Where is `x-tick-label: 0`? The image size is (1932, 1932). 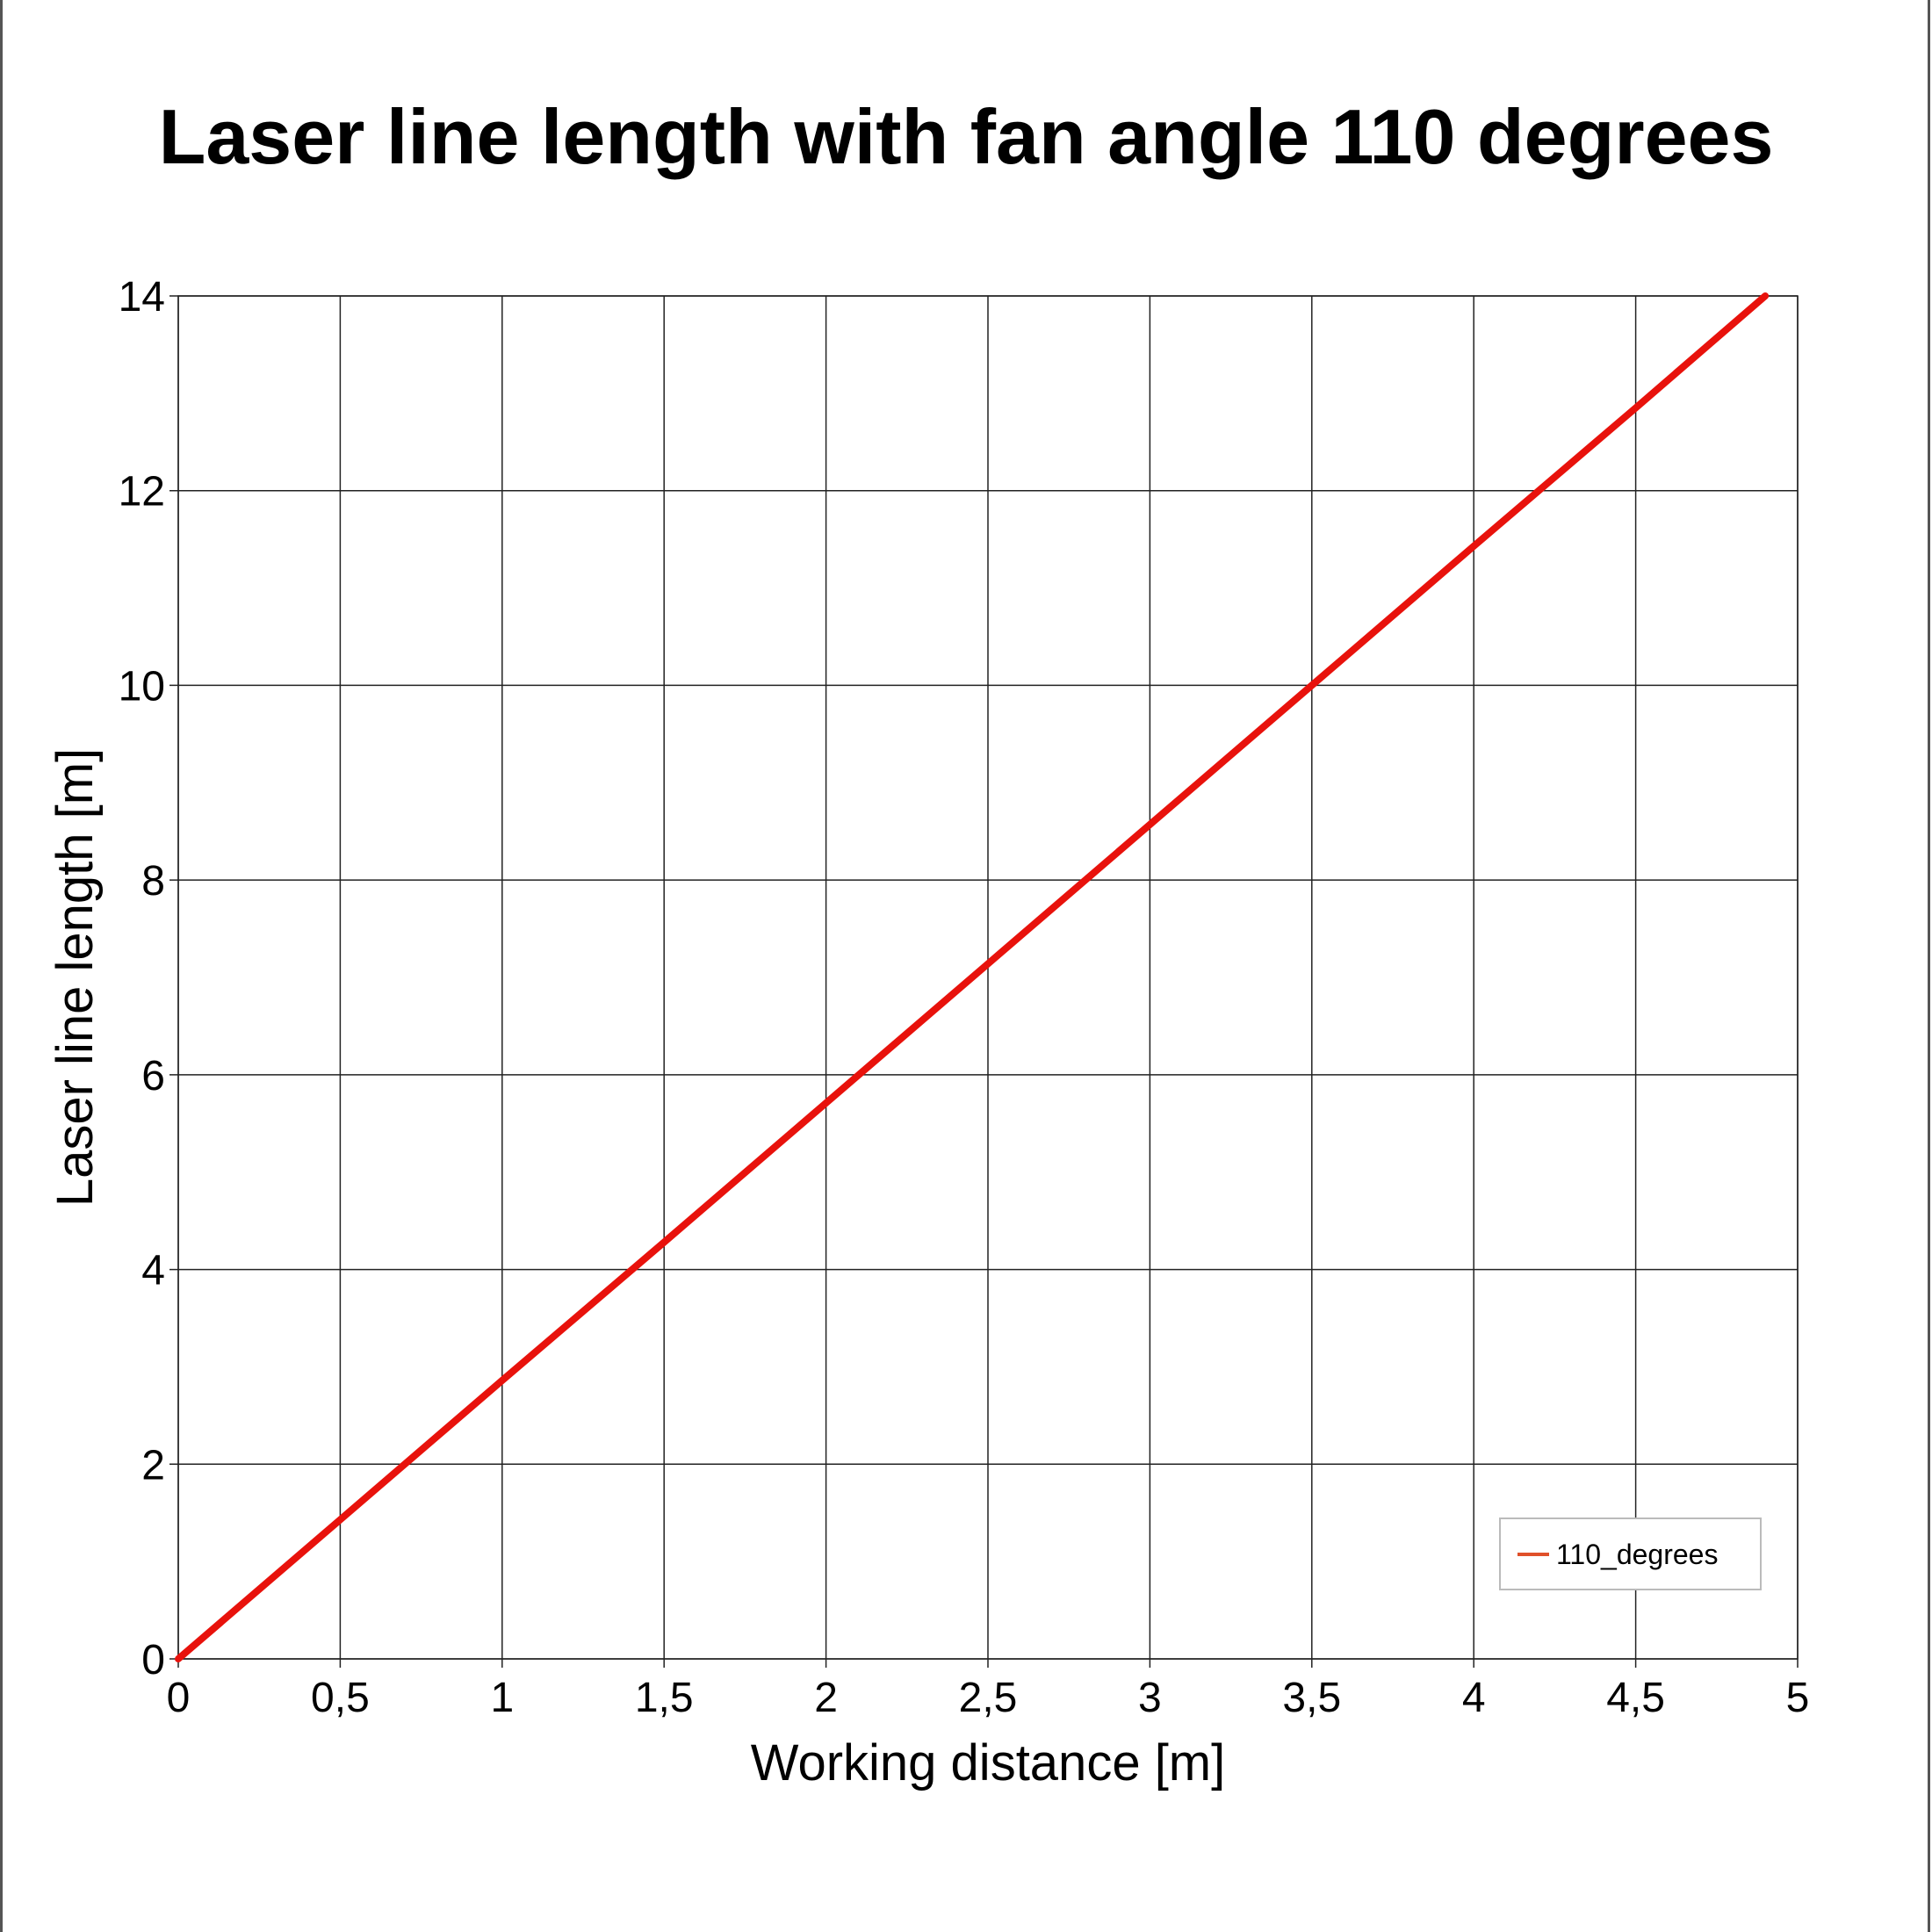 x-tick-label: 0 is located at coordinates (179, 1698).